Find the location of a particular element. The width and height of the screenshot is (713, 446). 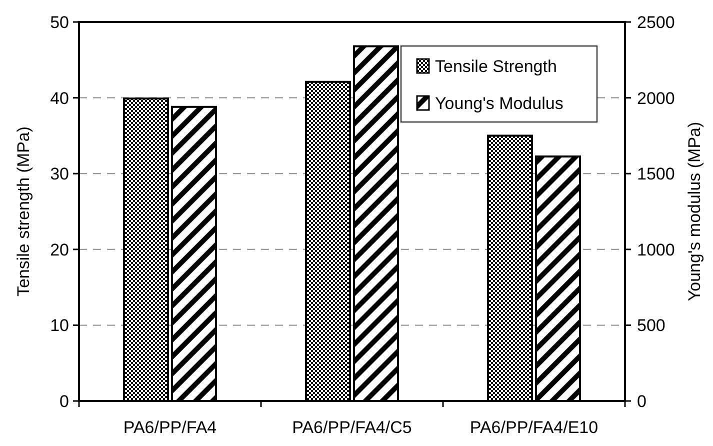

y2-tick-label: 2500 is located at coordinates (656, 22).